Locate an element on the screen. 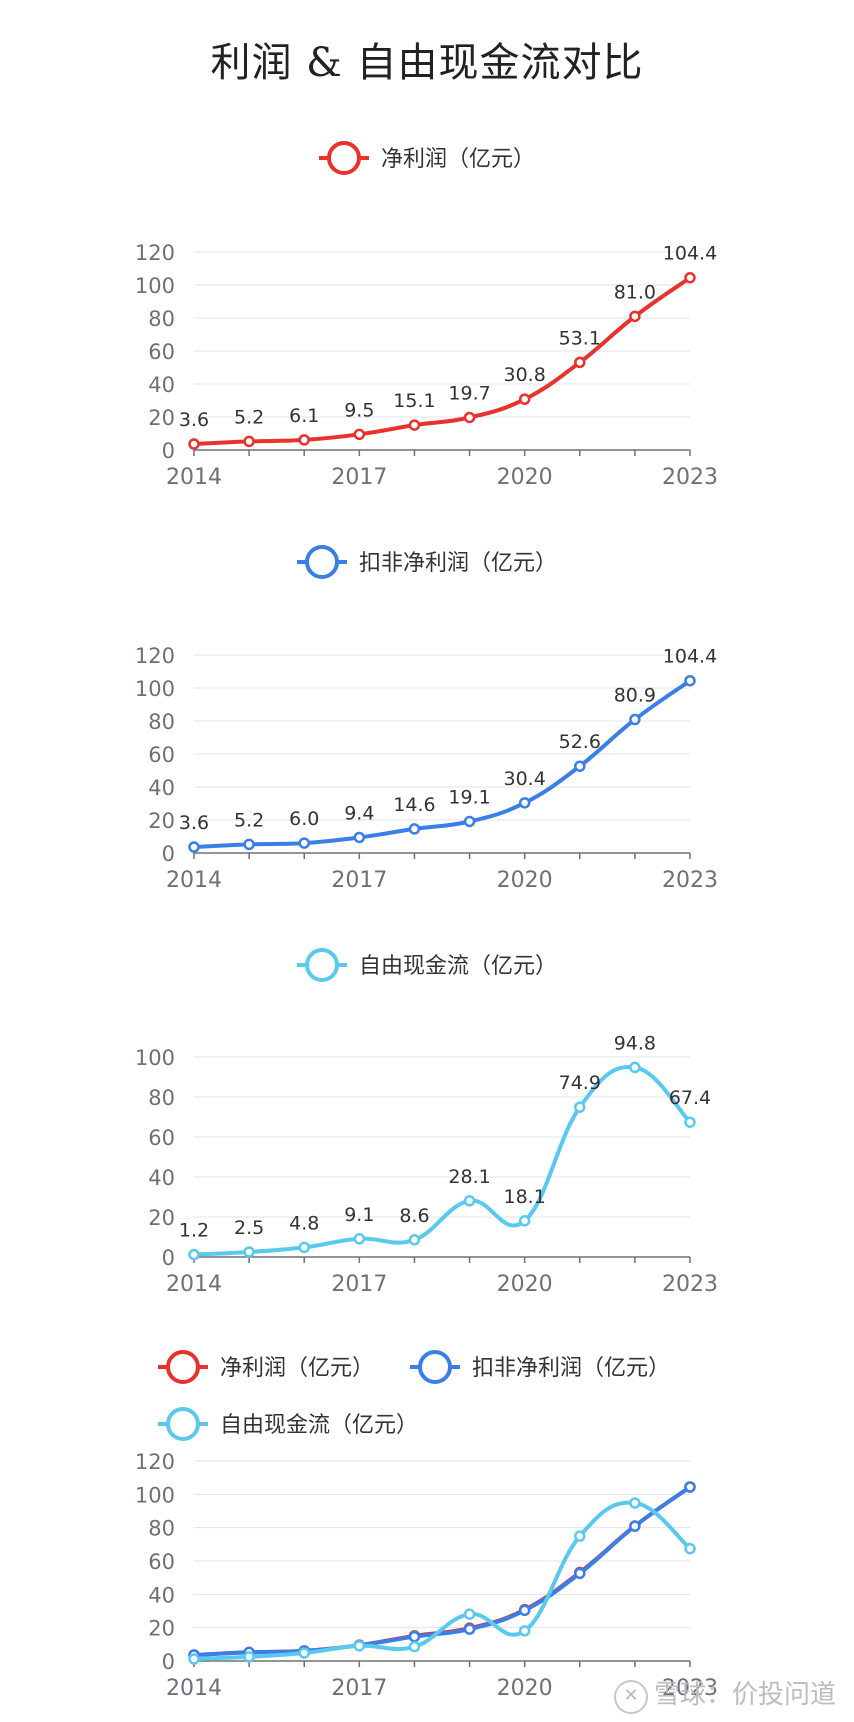 This screenshot has width=854, height=1722. x-tick-label: 2017 is located at coordinates (359, 477).